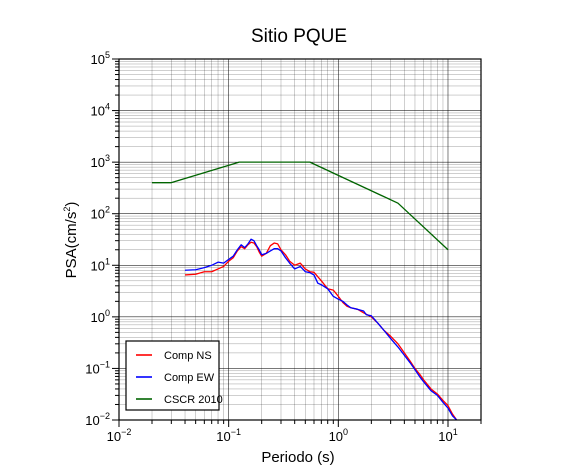  Describe the element at coordinates (107, 261) in the screenshot. I see `y-tick-label-exp: 1` at that location.